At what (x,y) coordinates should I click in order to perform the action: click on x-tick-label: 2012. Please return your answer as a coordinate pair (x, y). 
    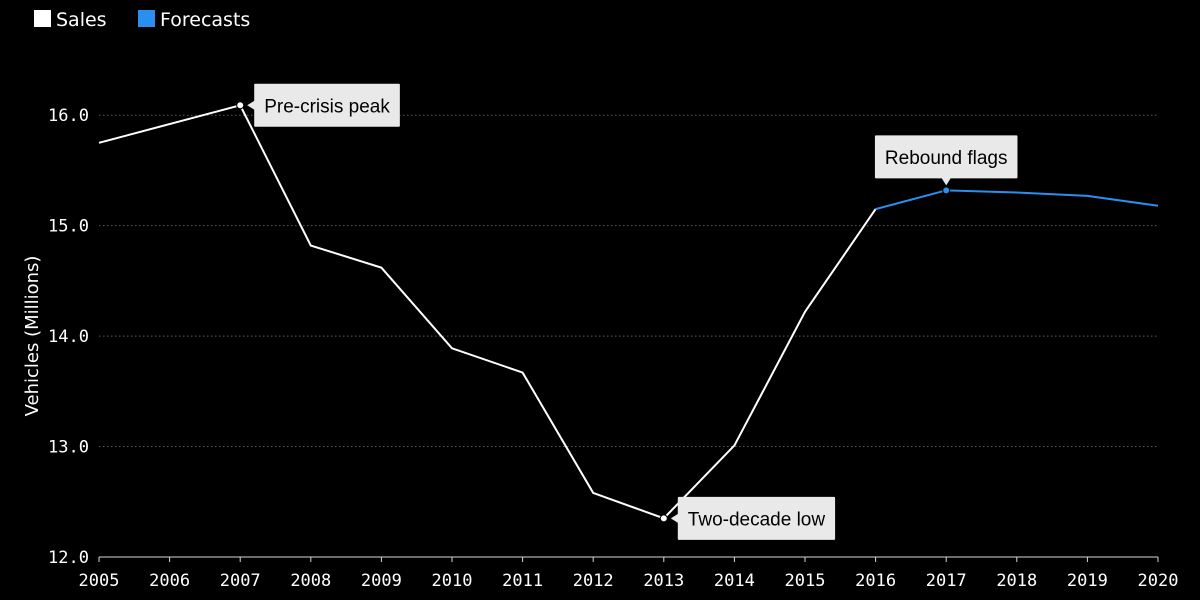
    Looking at the image, I should click on (593, 581).